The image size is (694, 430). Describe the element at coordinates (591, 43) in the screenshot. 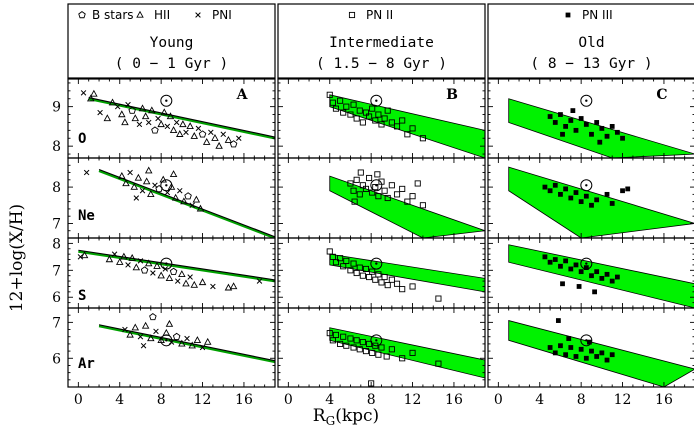

I see `column-title-2: Old` at that location.